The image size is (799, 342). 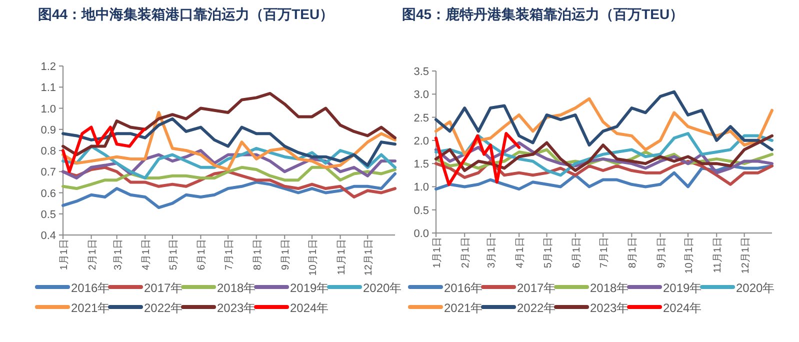 What do you see at coordinates (421, 234) in the screenshot?
I see `y-tick-label: 0.0` at bounding box center [421, 234].